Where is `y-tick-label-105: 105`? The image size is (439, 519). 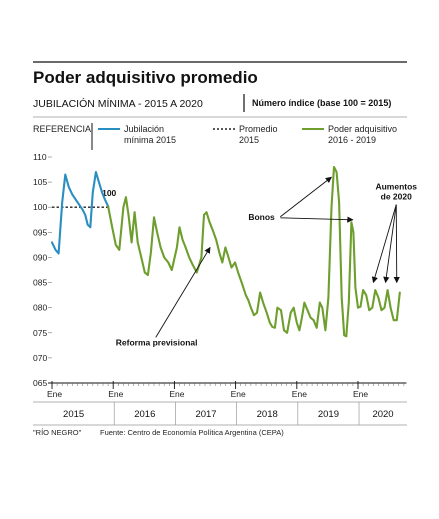 y-tick-label-105: 105 is located at coordinates (40, 182).